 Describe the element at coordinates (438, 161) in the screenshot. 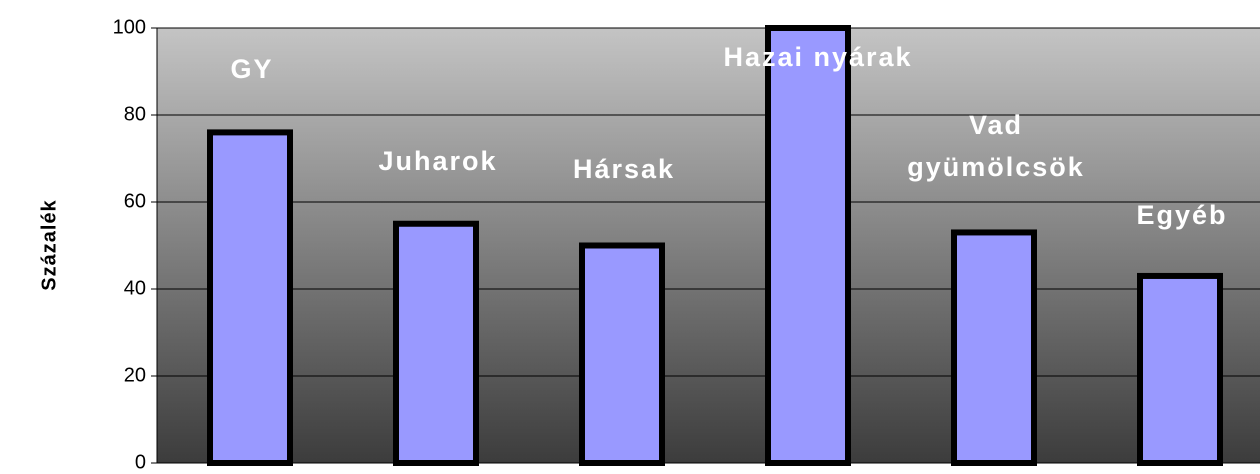

I see `category-label: Juharok` at that location.